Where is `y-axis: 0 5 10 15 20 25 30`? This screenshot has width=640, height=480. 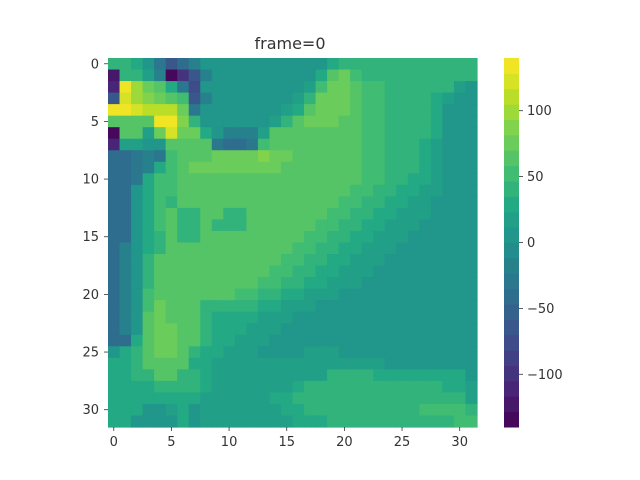 y-axis: 0 5 10 15 20 25 30 is located at coordinates (95, 237).